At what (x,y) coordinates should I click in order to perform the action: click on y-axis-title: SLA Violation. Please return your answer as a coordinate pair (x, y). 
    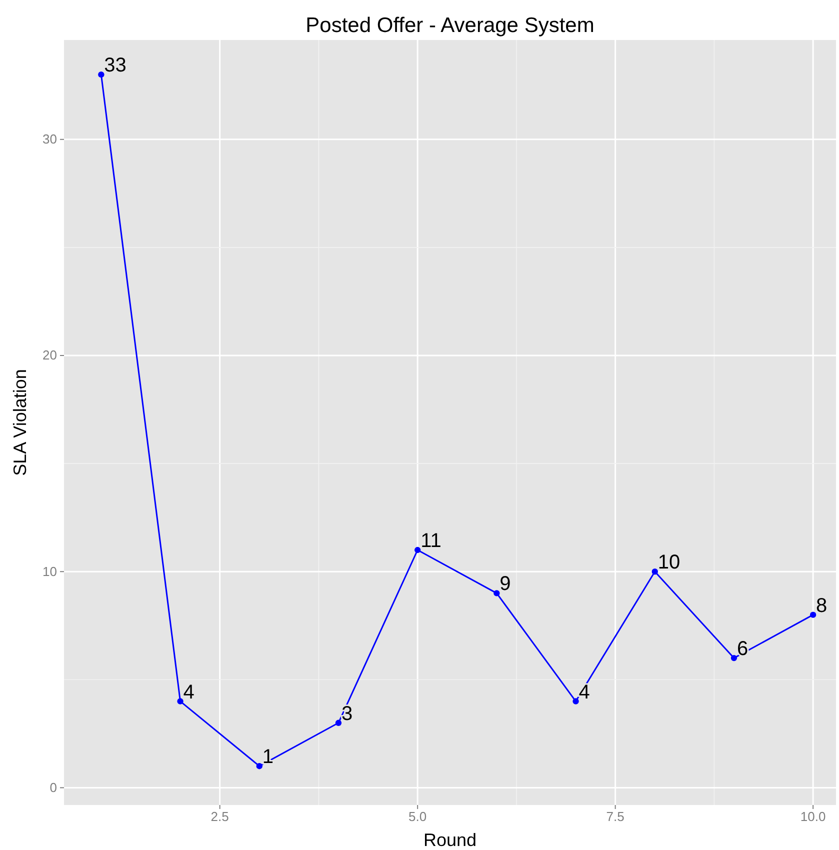
    Looking at the image, I should click on (20, 422).